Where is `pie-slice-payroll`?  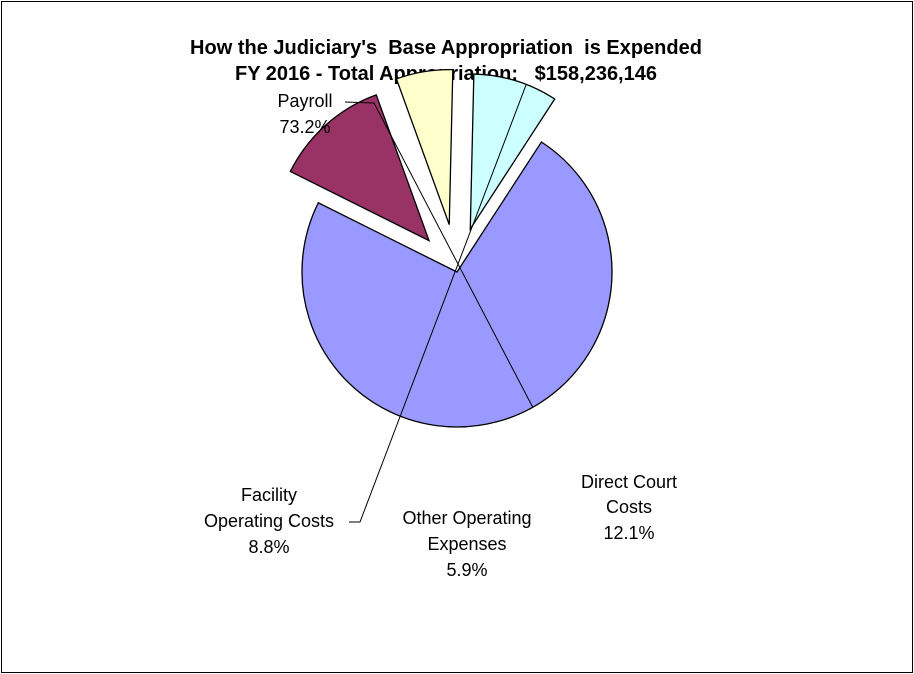 pie-slice-payroll is located at coordinates (457, 284).